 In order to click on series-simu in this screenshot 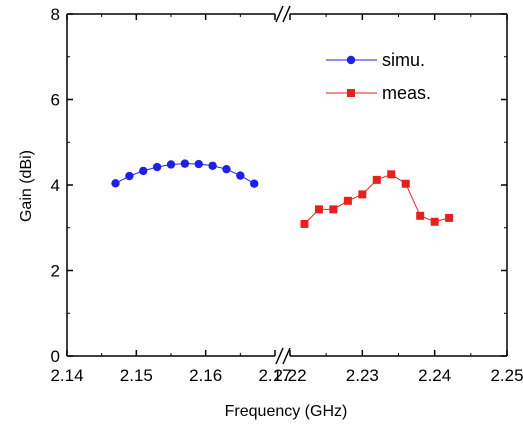, I will do `click(185, 173)`.